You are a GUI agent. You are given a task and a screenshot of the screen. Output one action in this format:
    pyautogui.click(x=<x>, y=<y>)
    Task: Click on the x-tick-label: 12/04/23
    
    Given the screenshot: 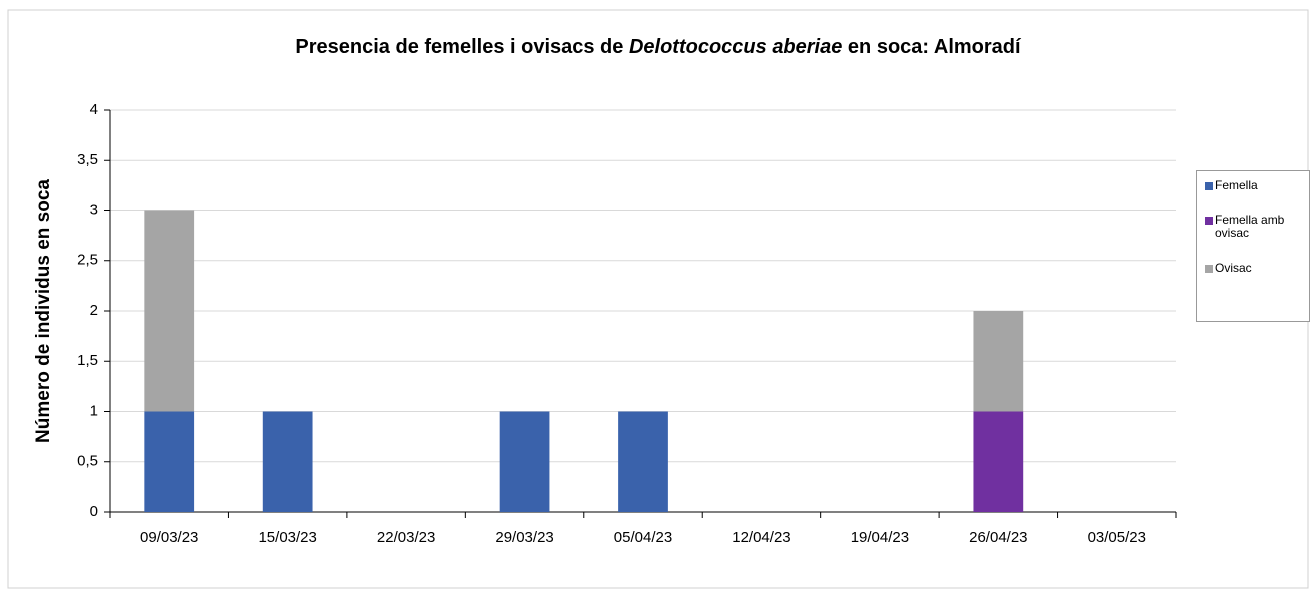 What is the action you would take?
    pyautogui.click(x=761, y=537)
    